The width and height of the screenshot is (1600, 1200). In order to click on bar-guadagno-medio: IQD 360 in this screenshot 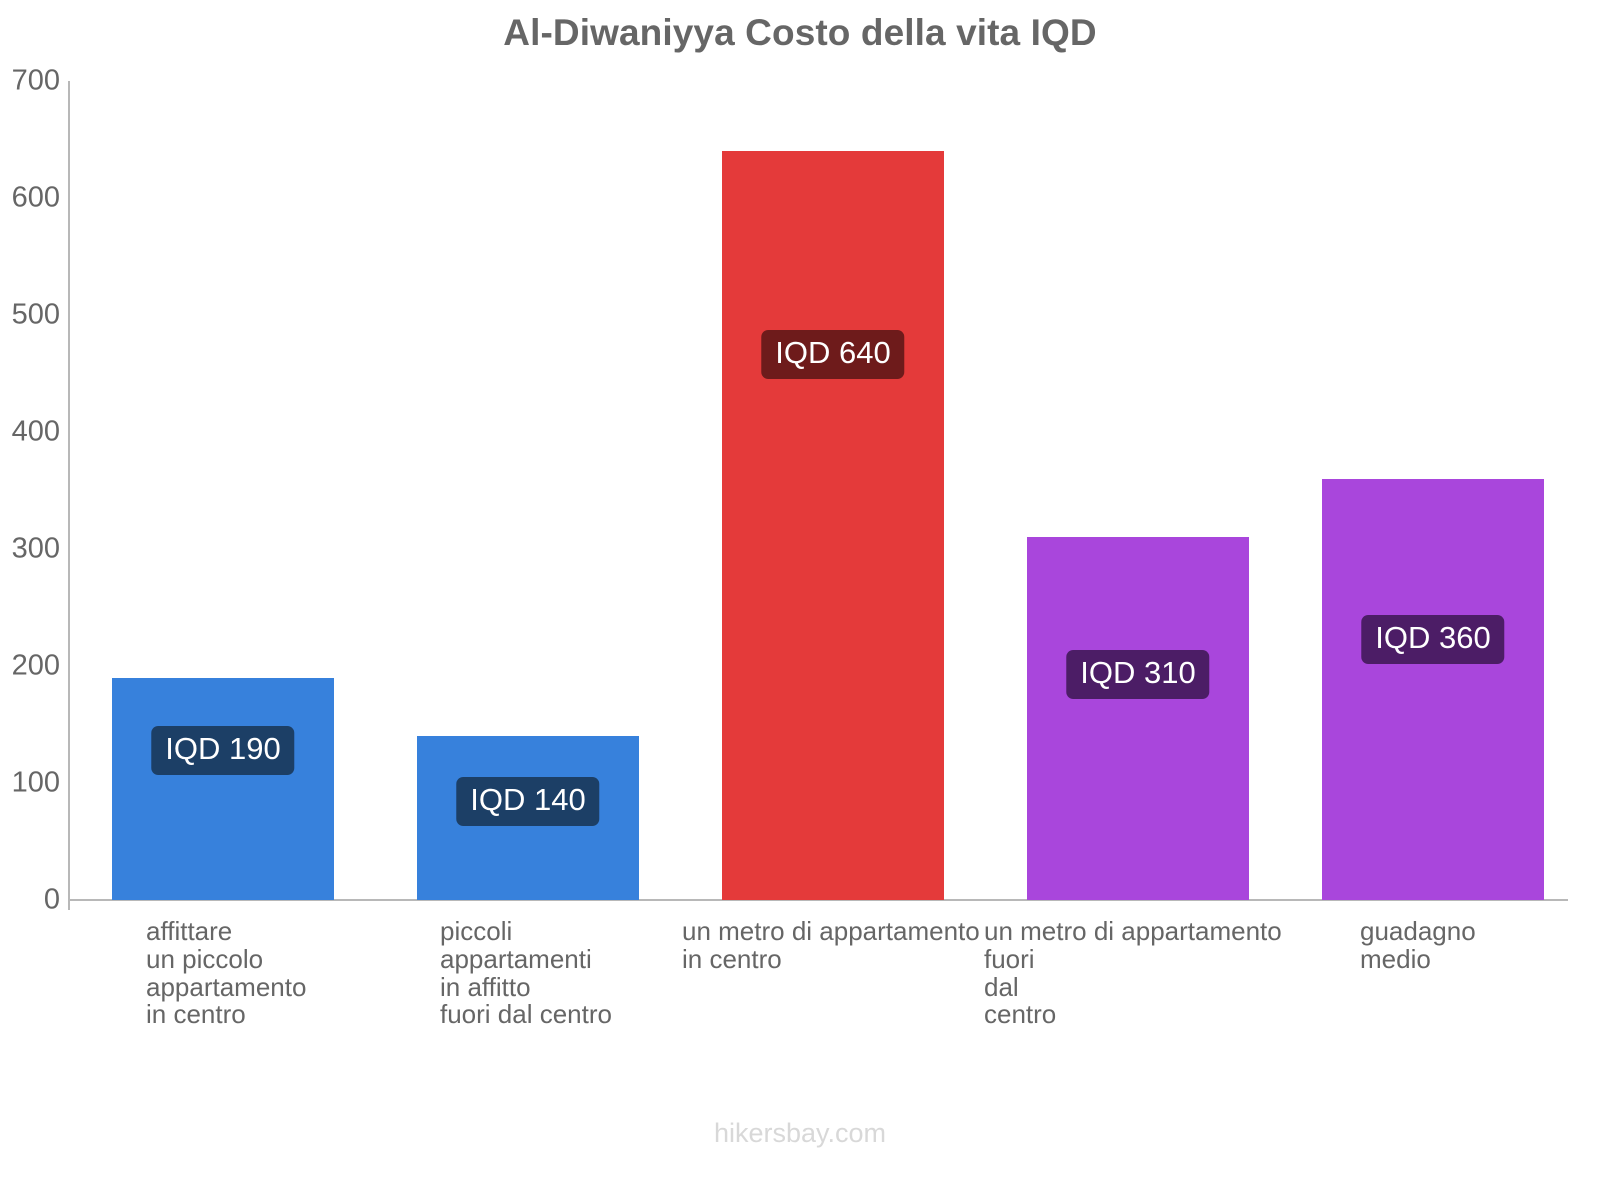, I will do `click(1433, 689)`.